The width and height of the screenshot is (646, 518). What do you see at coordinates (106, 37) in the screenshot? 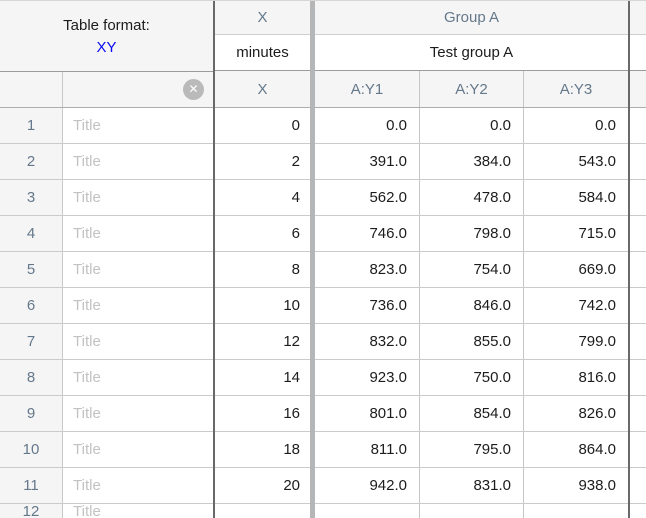
I see `table-format-cell: Table format: XY` at bounding box center [106, 37].